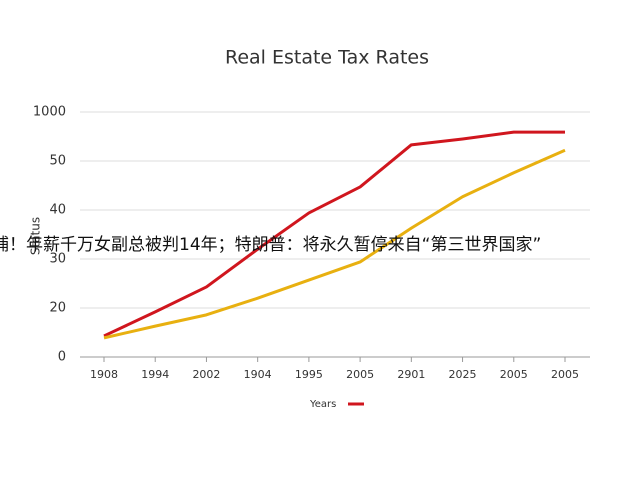 The width and height of the screenshot is (640, 480). I want to click on y-tick-label: 20, so click(57, 308).